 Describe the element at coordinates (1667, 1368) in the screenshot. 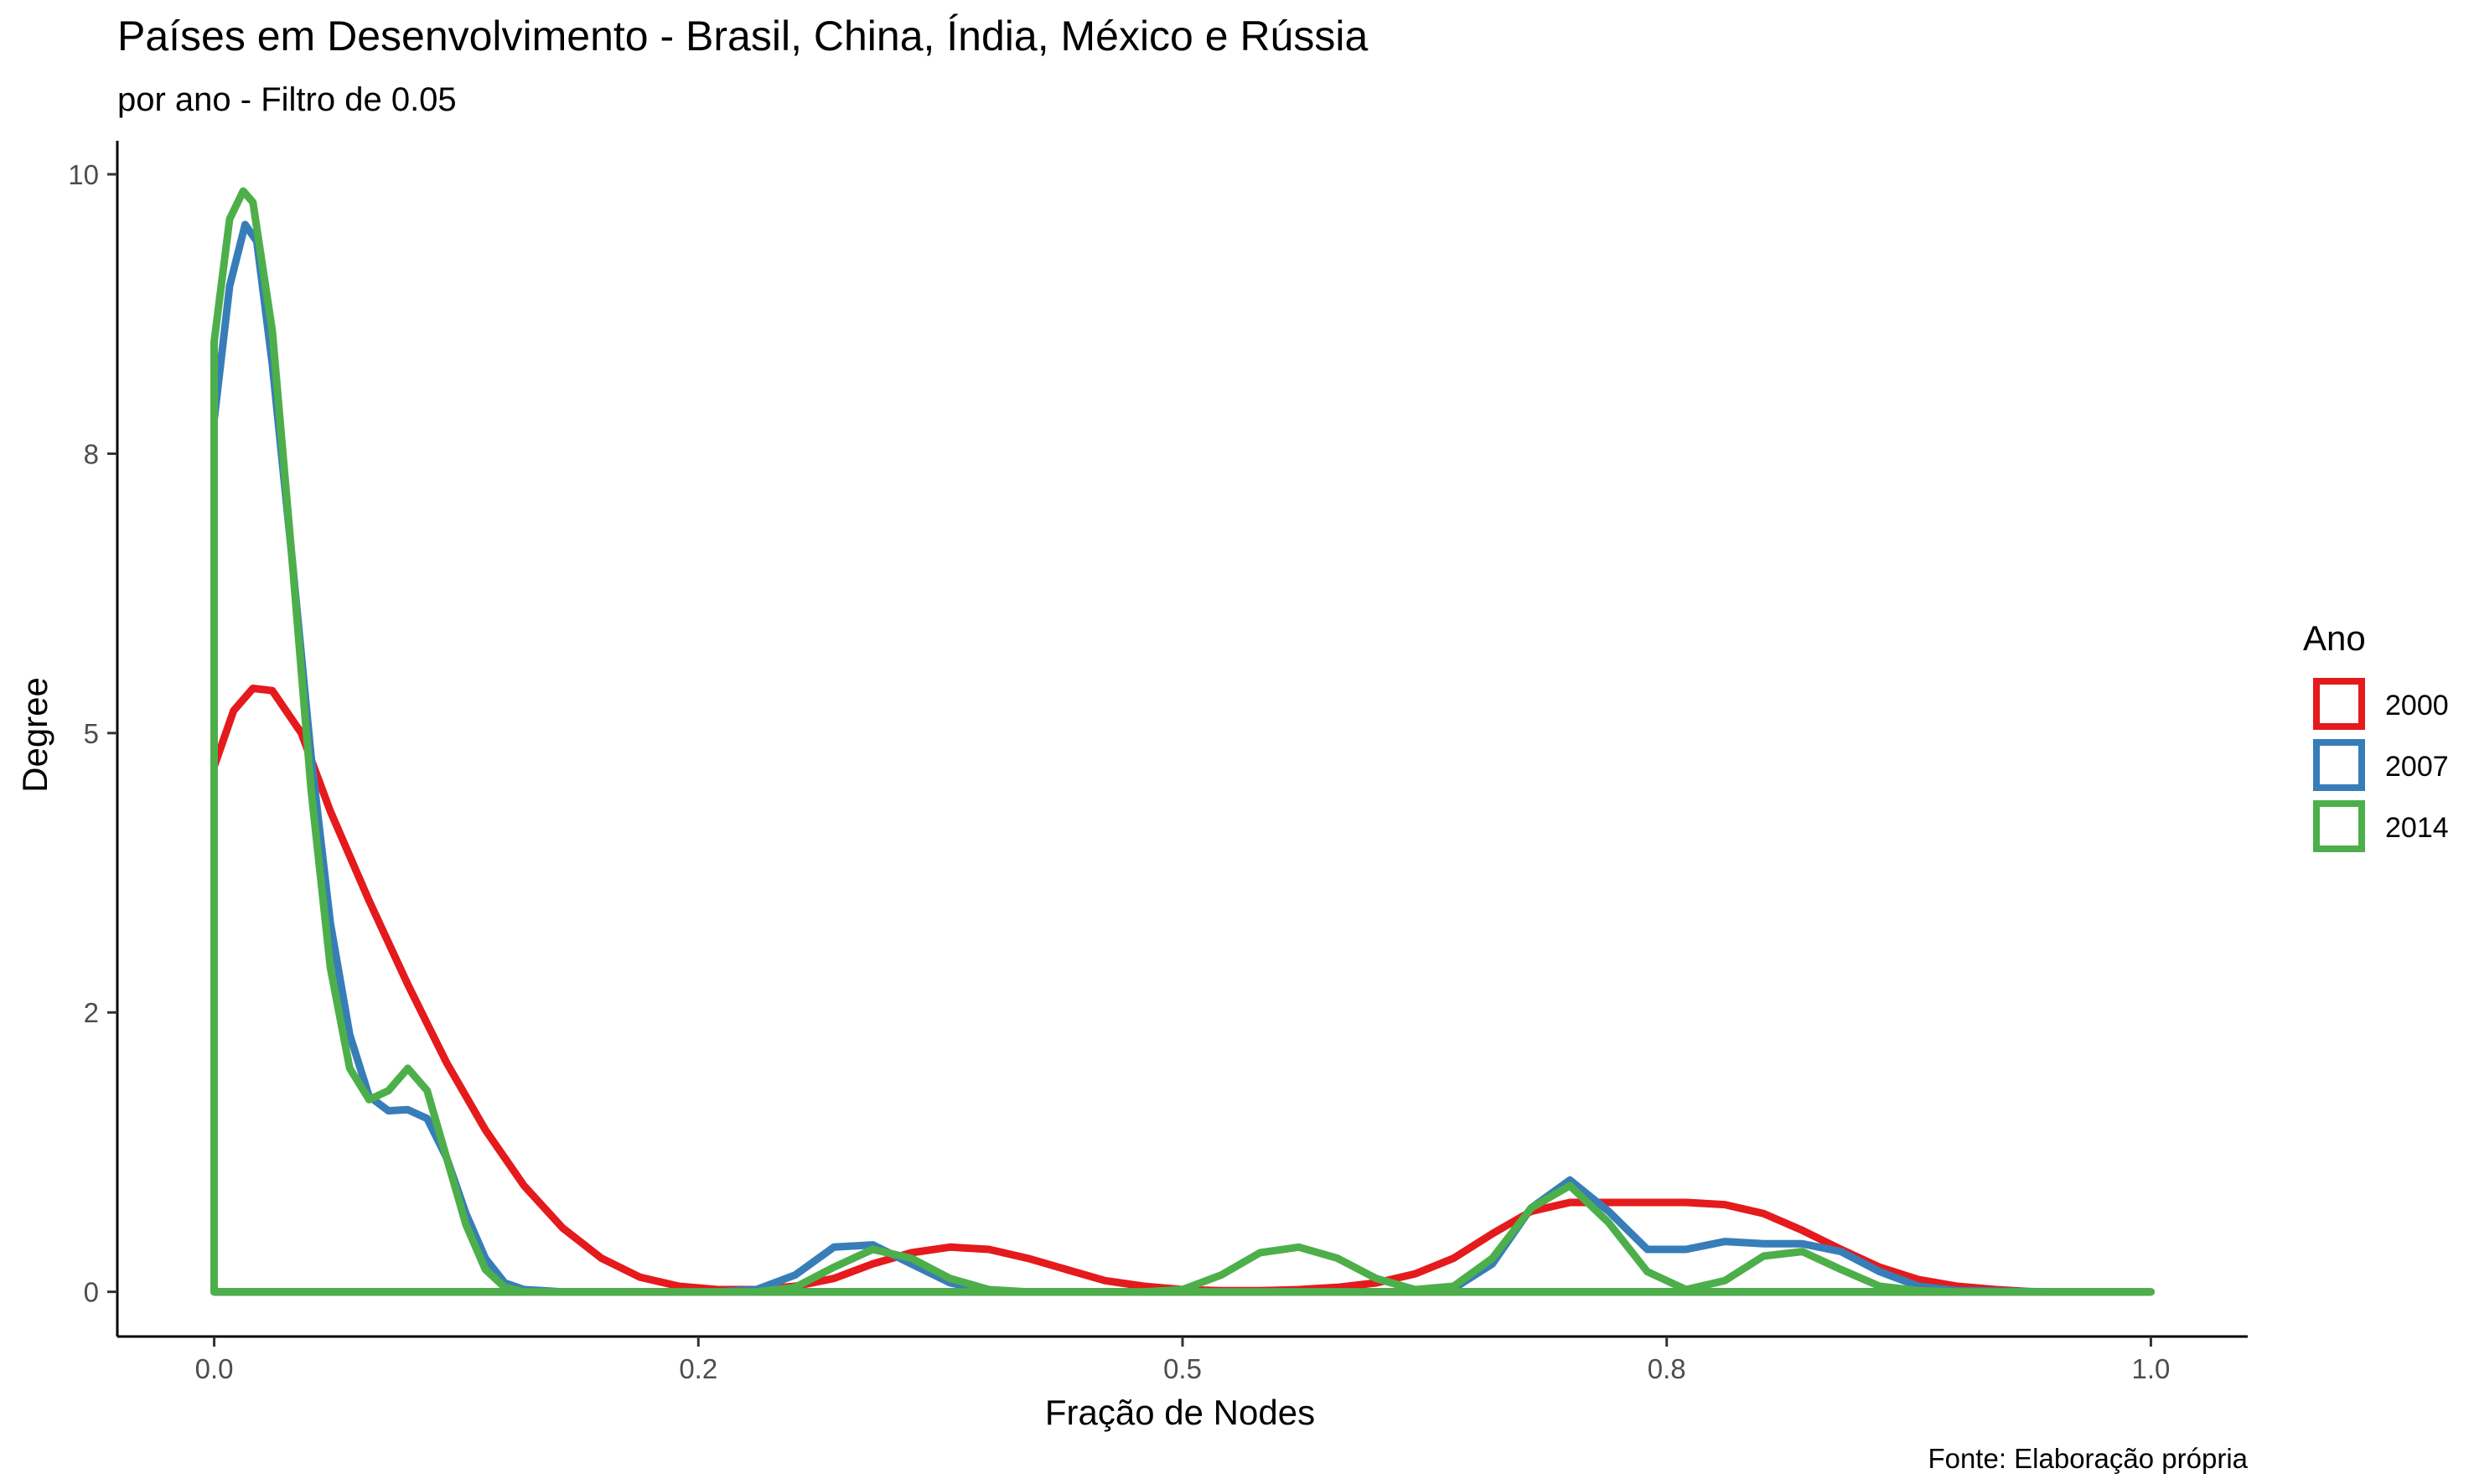

I see `x-tick-label: 0.8` at that location.